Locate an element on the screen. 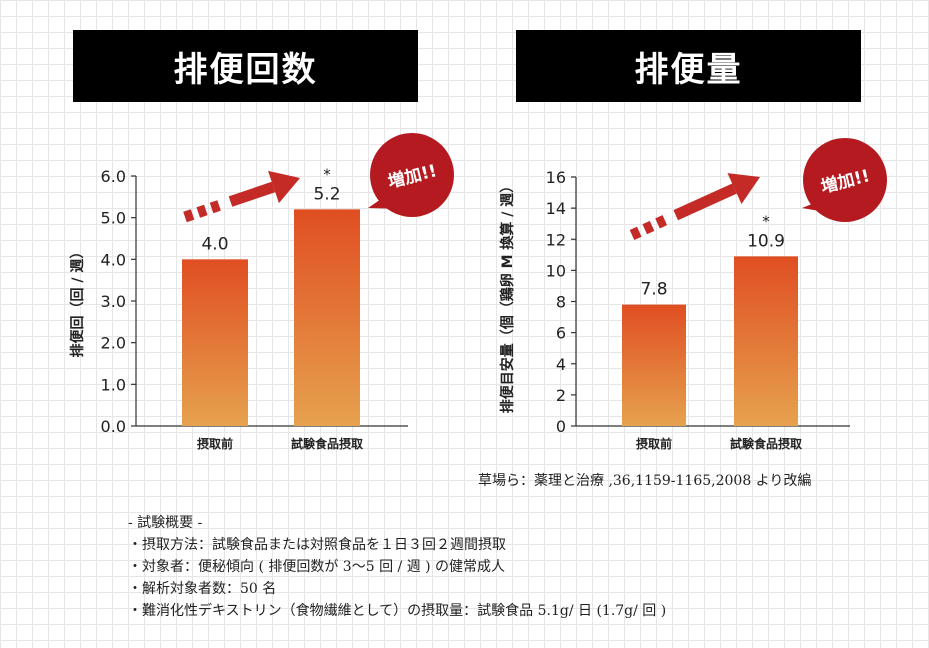 This screenshot has width=929, height=648. source-citation: 草場ら：薬理と治療 ,36,1159-1165,2008 より改編 is located at coordinates (645, 481).